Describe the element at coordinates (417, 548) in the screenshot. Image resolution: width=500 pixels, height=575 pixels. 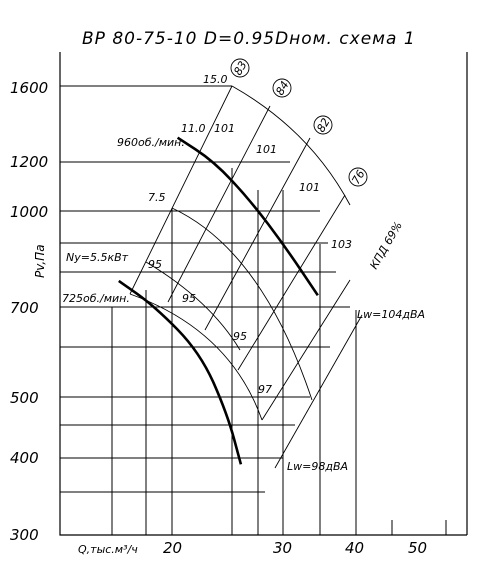
I see `x-tick-50: 50` at that location.